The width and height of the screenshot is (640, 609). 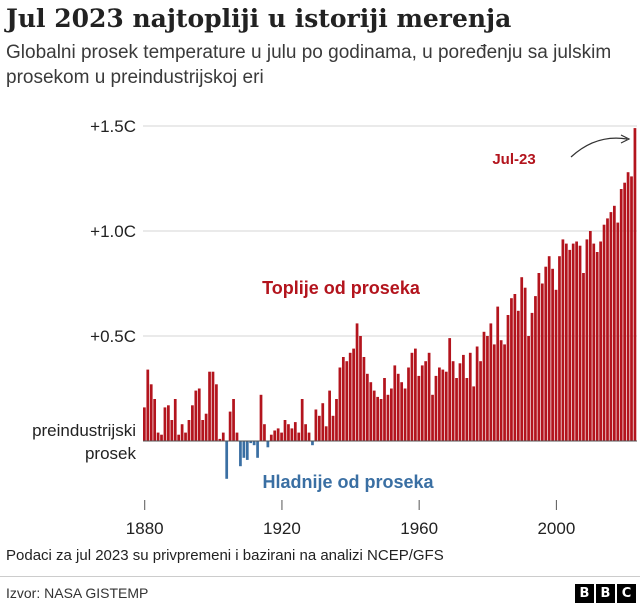 What do you see at coordinates (605, 593) in the screenshot?
I see `bbc-logo: B B C` at bounding box center [605, 593].